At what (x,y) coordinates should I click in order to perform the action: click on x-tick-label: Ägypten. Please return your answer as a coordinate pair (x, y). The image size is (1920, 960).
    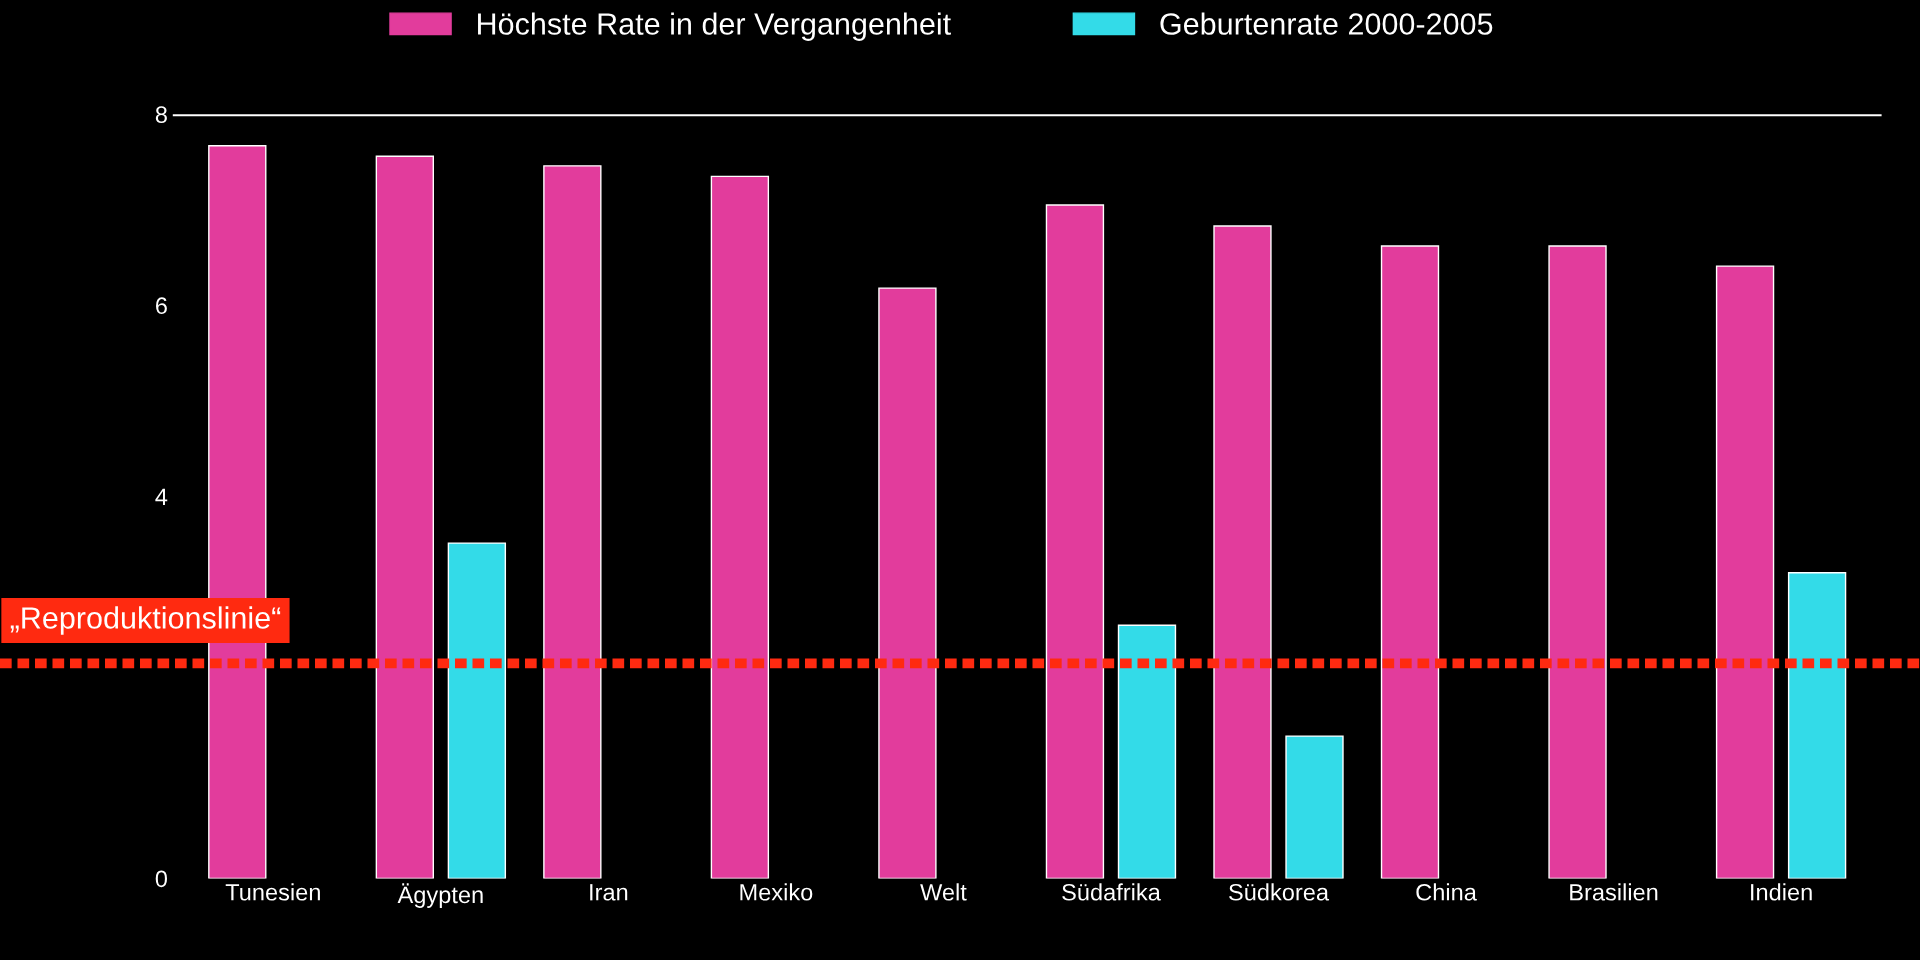
    Looking at the image, I should click on (440, 895).